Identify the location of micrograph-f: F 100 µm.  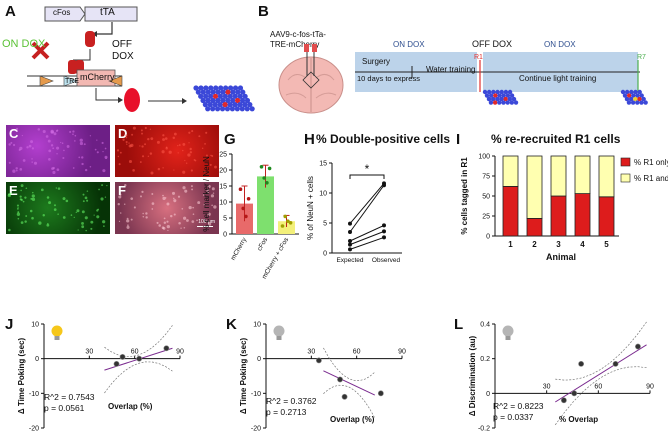
(167, 208).